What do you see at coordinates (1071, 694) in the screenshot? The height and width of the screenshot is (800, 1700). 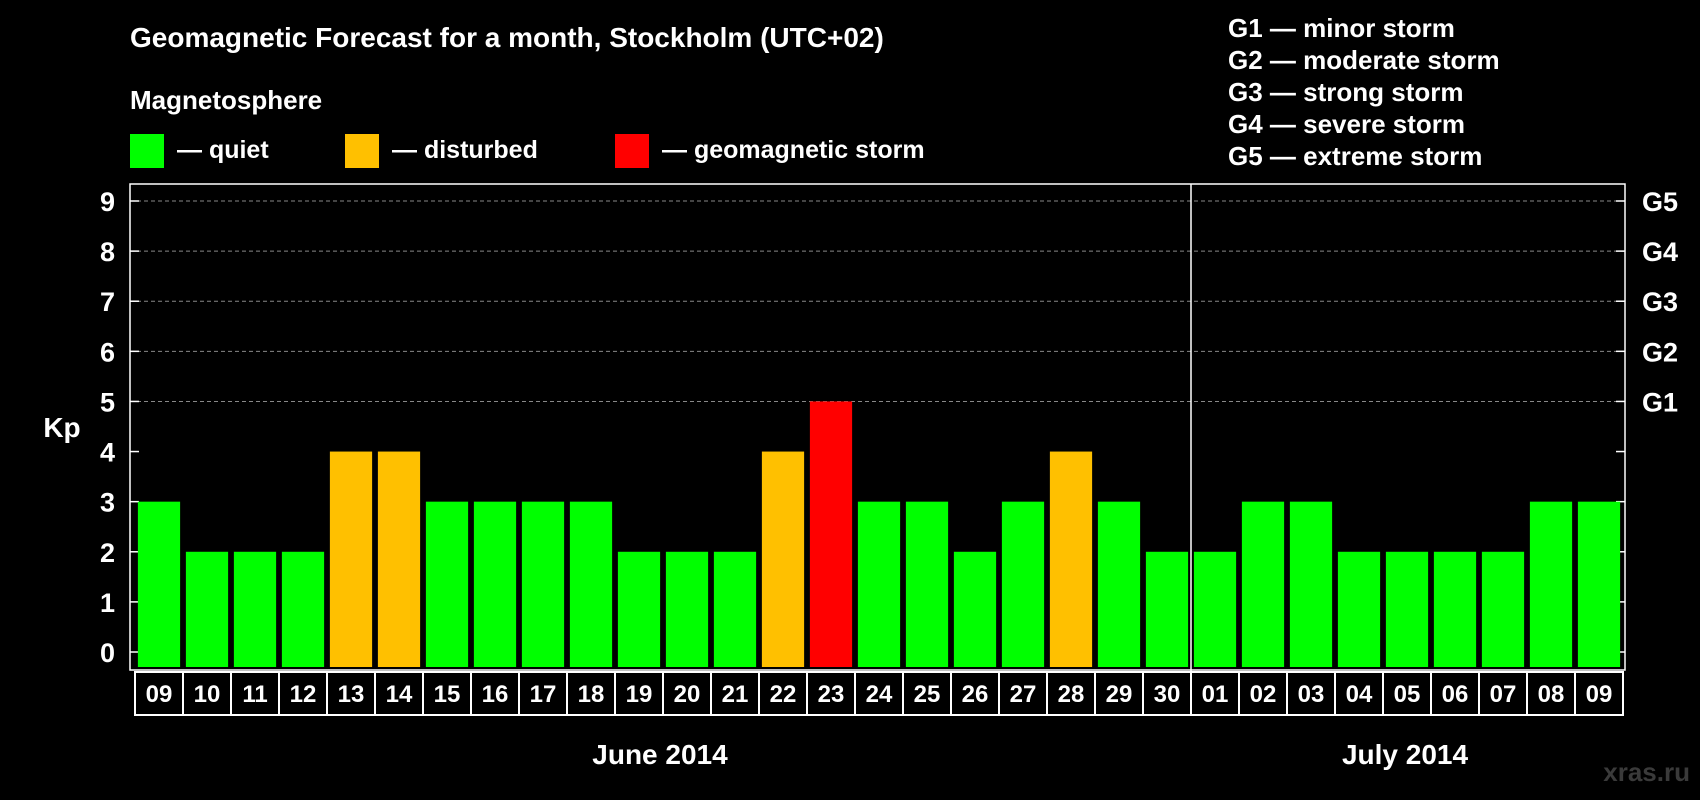 I see `date-label-19: 28` at bounding box center [1071, 694].